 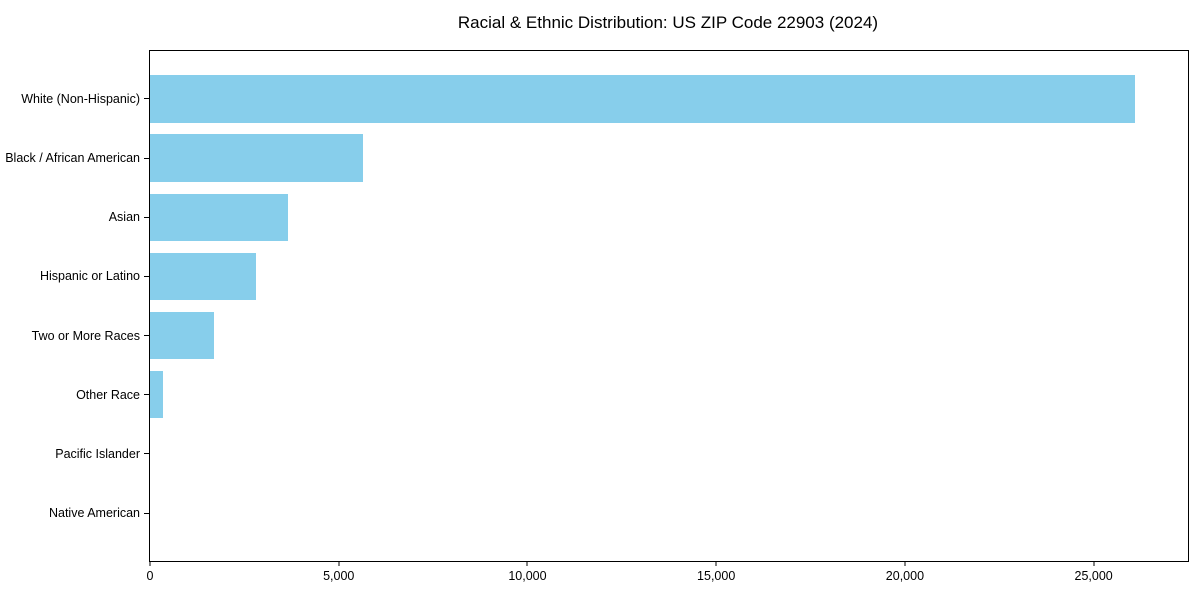 I want to click on bar-other-race, so click(x=157, y=395).